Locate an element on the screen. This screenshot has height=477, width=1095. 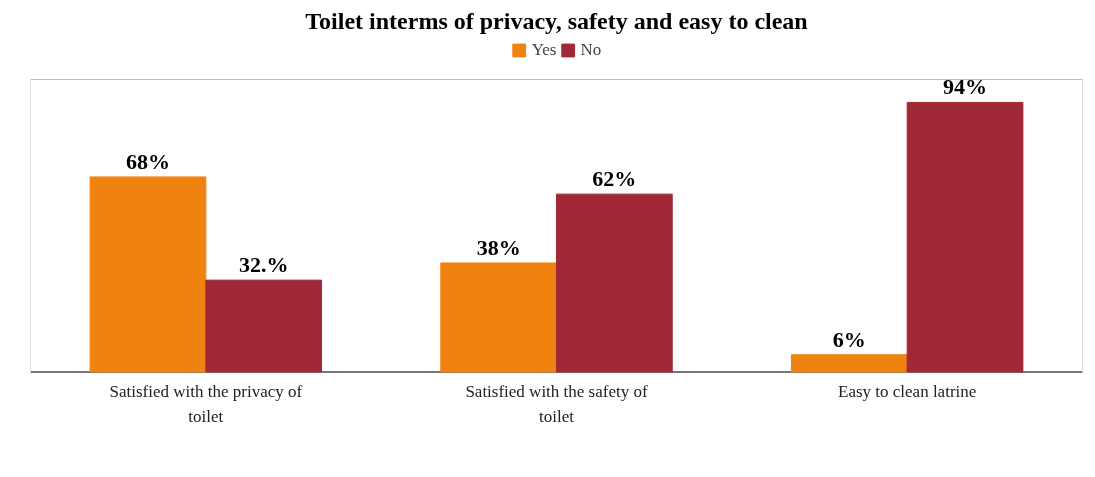
data-label: 38% is located at coordinates (498, 247).